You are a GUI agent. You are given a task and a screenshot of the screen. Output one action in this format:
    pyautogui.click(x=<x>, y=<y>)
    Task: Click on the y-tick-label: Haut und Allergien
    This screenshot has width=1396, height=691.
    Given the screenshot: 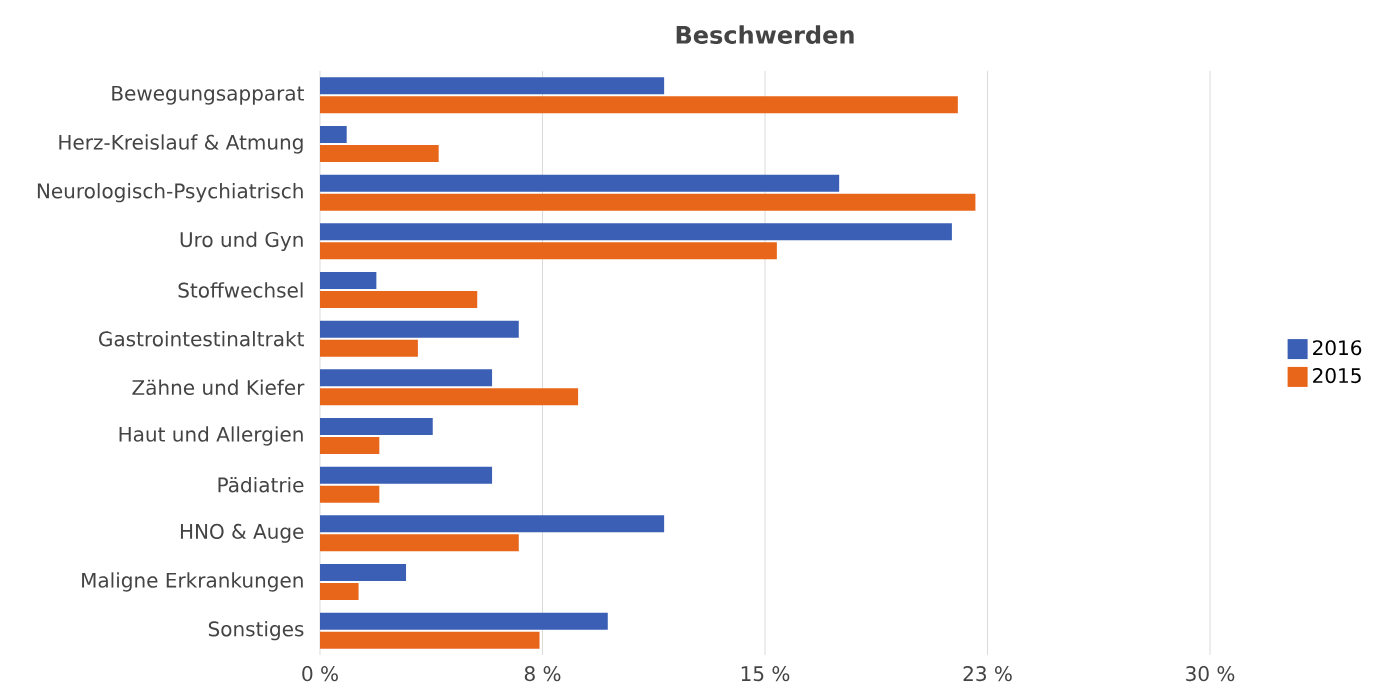 What is the action you would take?
    pyautogui.click(x=211, y=436)
    